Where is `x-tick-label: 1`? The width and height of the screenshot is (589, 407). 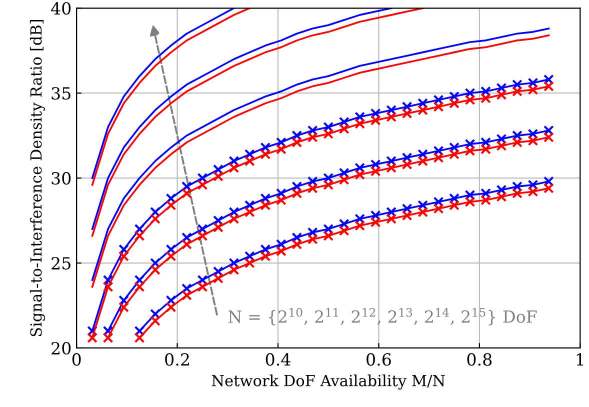
x-tick-label: 1 is located at coordinates (580, 359).